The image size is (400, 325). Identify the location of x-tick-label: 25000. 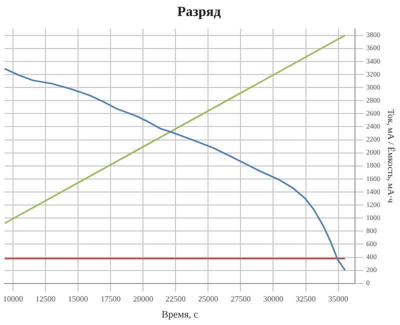
(208, 299).